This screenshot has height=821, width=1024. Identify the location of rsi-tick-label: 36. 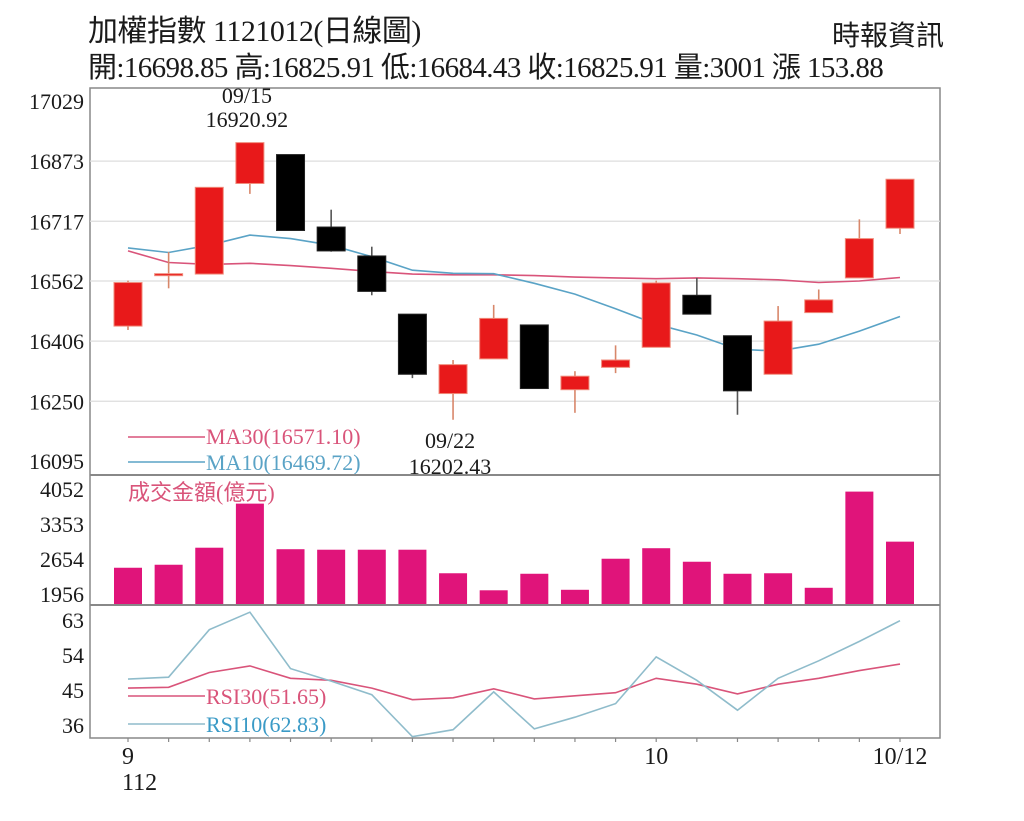
(73, 725).